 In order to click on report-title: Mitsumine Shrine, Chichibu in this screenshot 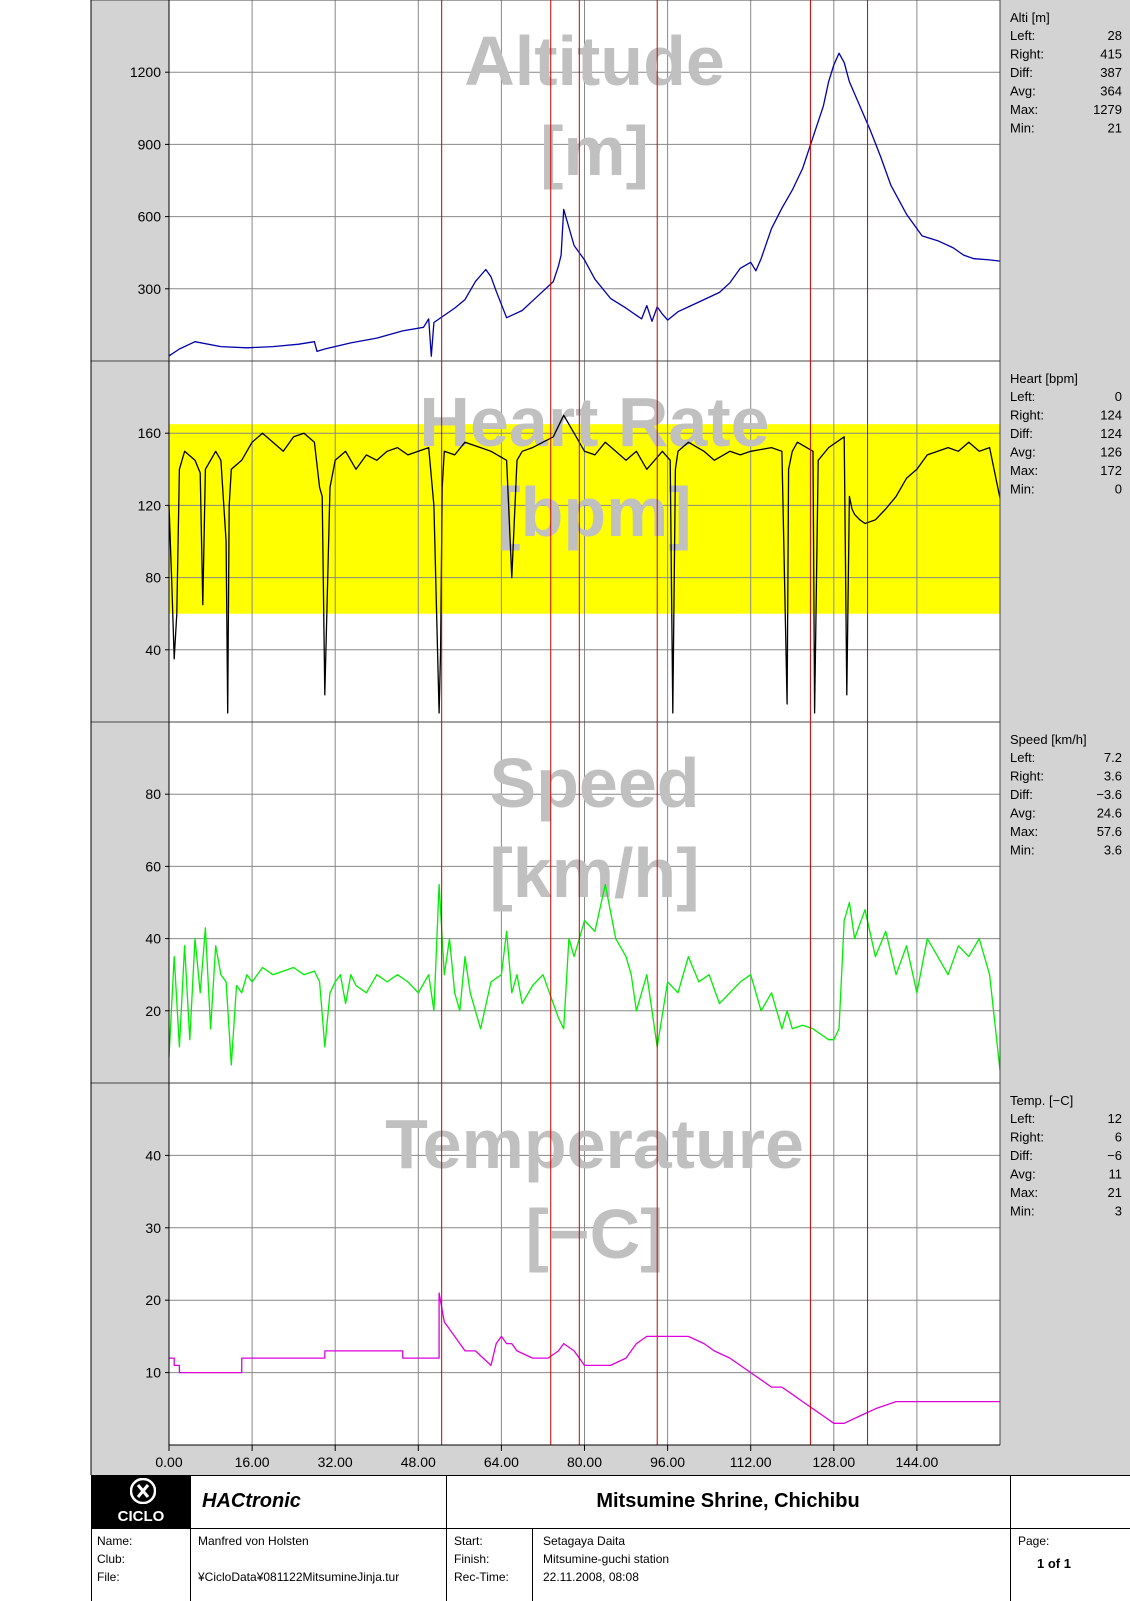, I will do `click(728, 1501)`.